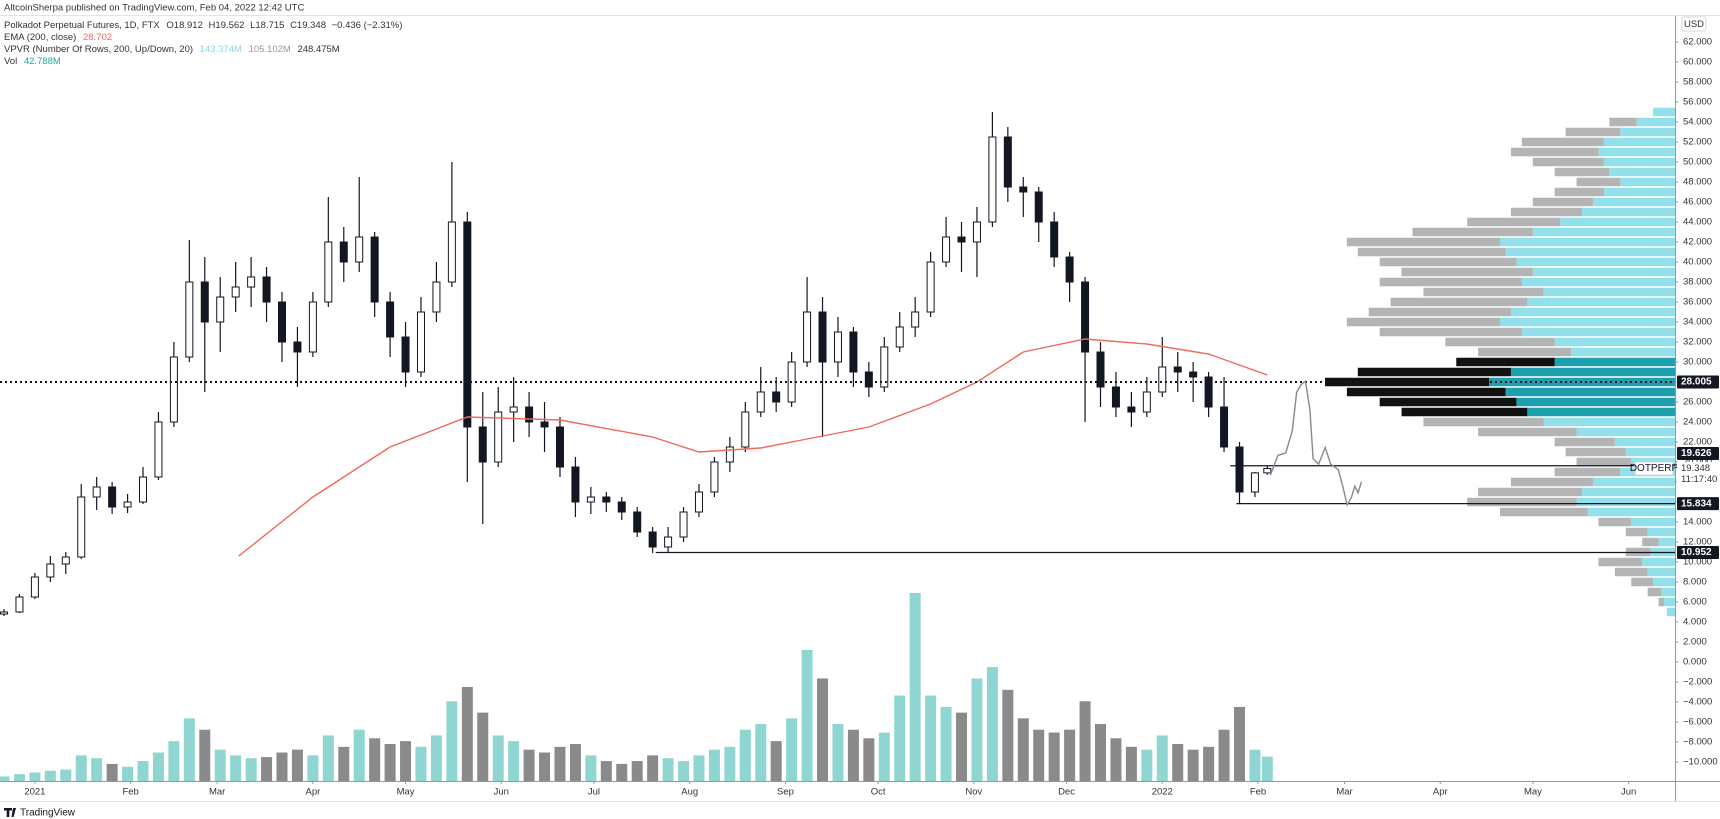 This screenshot has height=819, width=1720. I want to click on vol-value: 42.788M, so click(42, 61).